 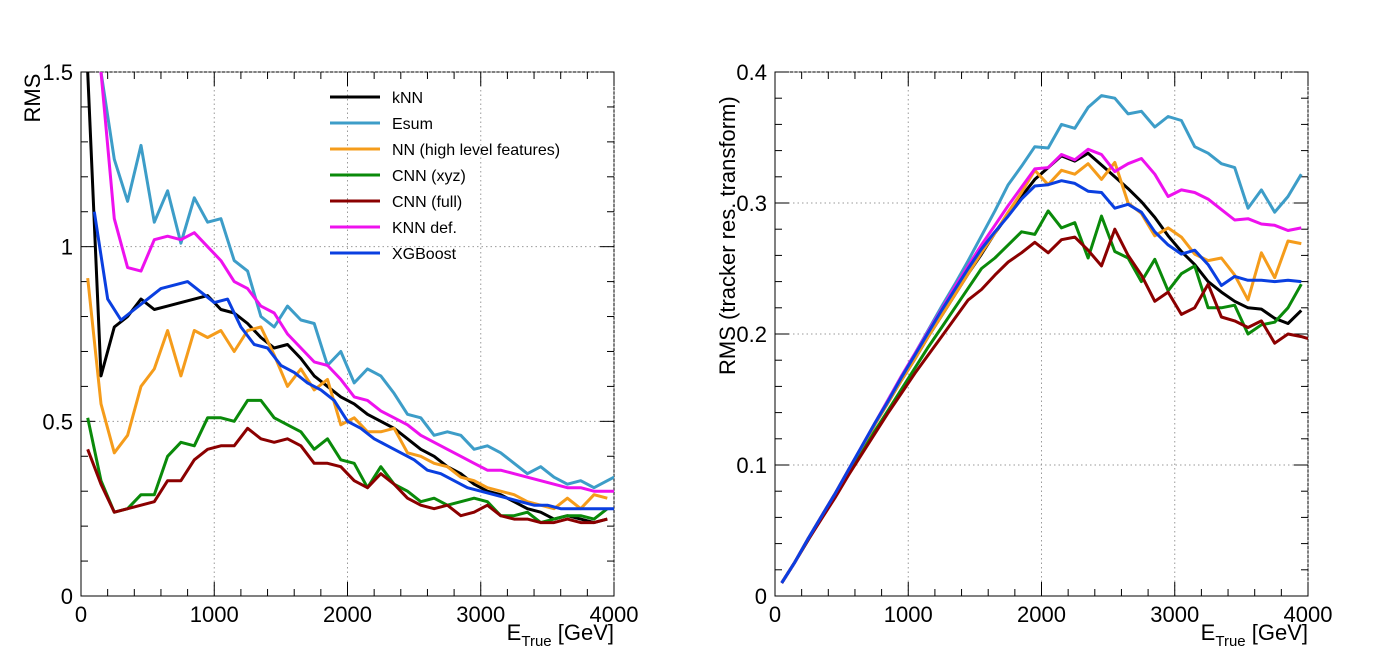 I want to click on y-tick-label: 0.5, so click(x=57, y=421).